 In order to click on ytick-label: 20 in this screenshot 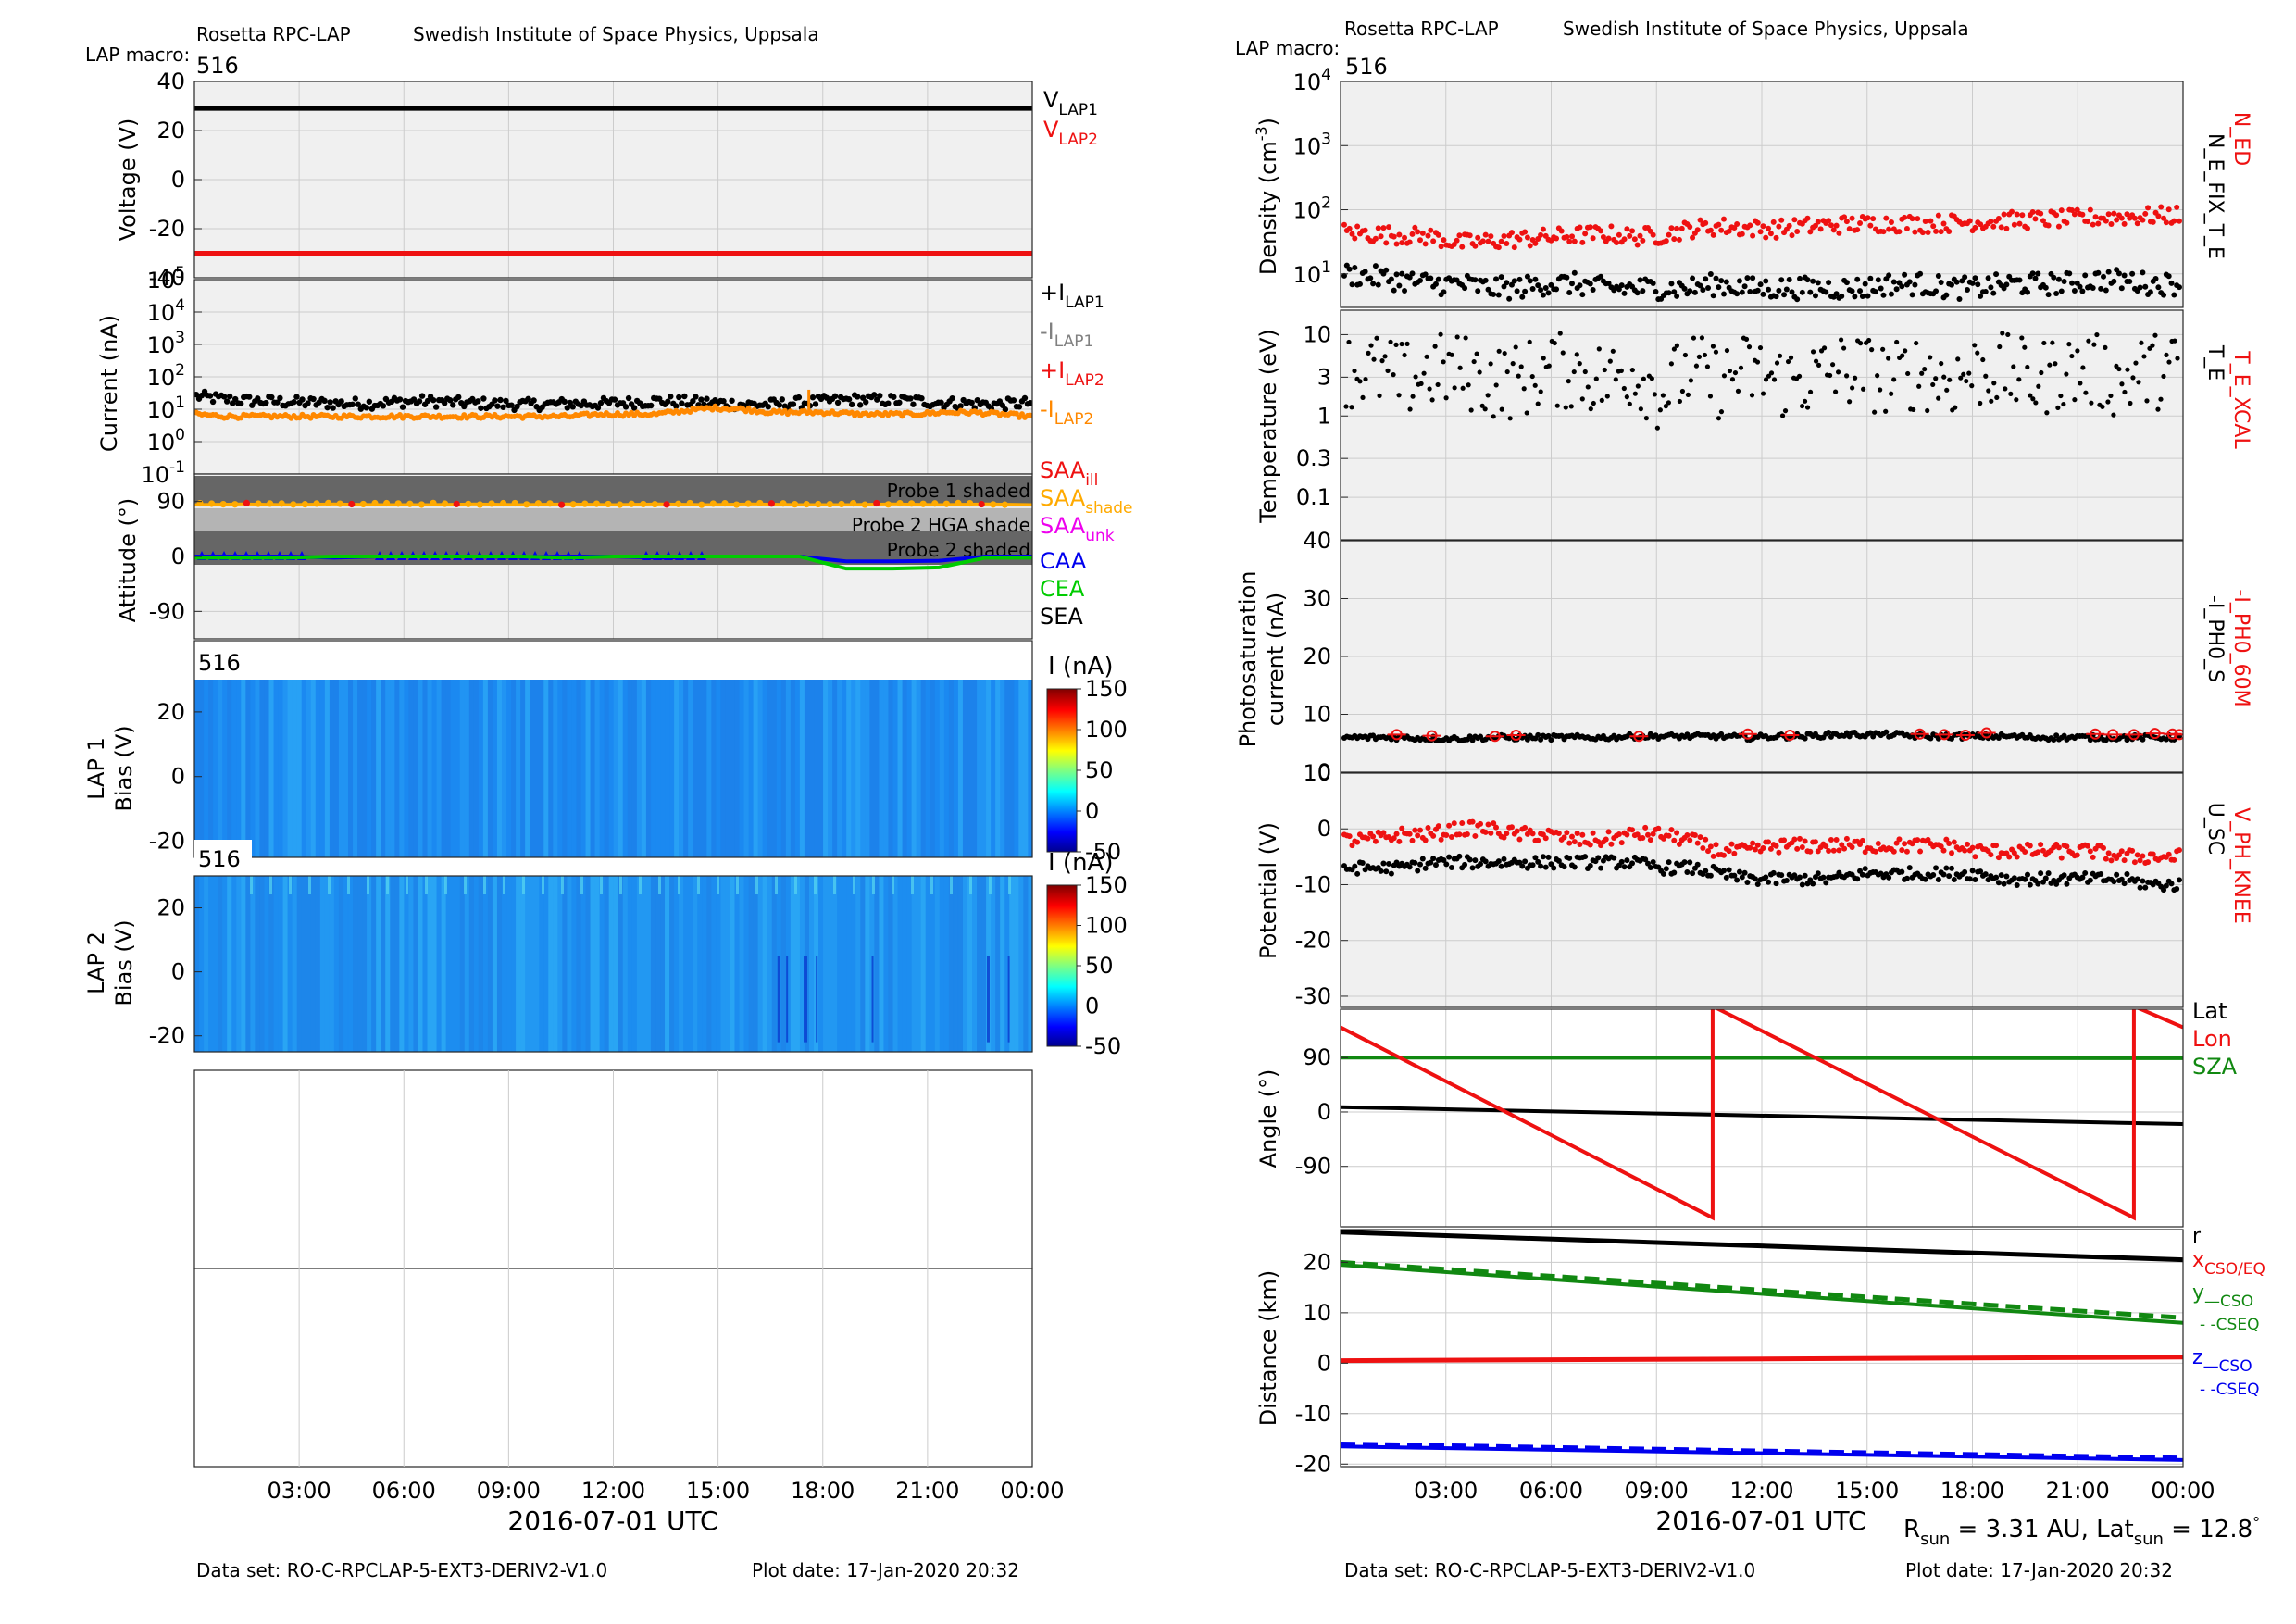, I will do `click(1317, 1262)`.